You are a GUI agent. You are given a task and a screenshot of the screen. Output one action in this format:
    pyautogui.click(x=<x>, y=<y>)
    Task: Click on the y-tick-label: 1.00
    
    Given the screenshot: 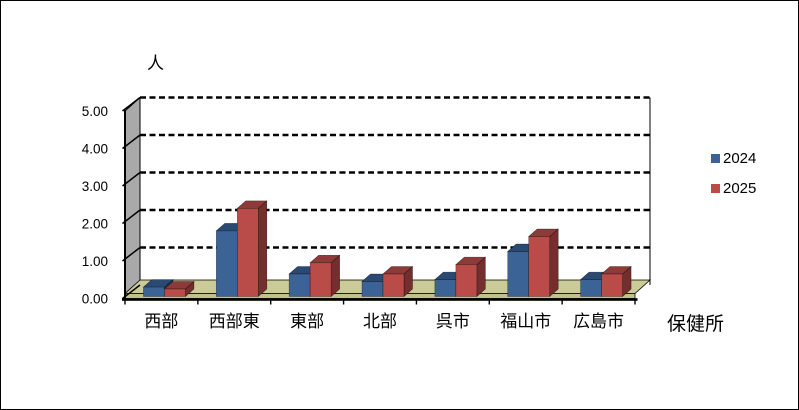 What is the action you would take?
    pyautogui.click(x=95, y=261)
    